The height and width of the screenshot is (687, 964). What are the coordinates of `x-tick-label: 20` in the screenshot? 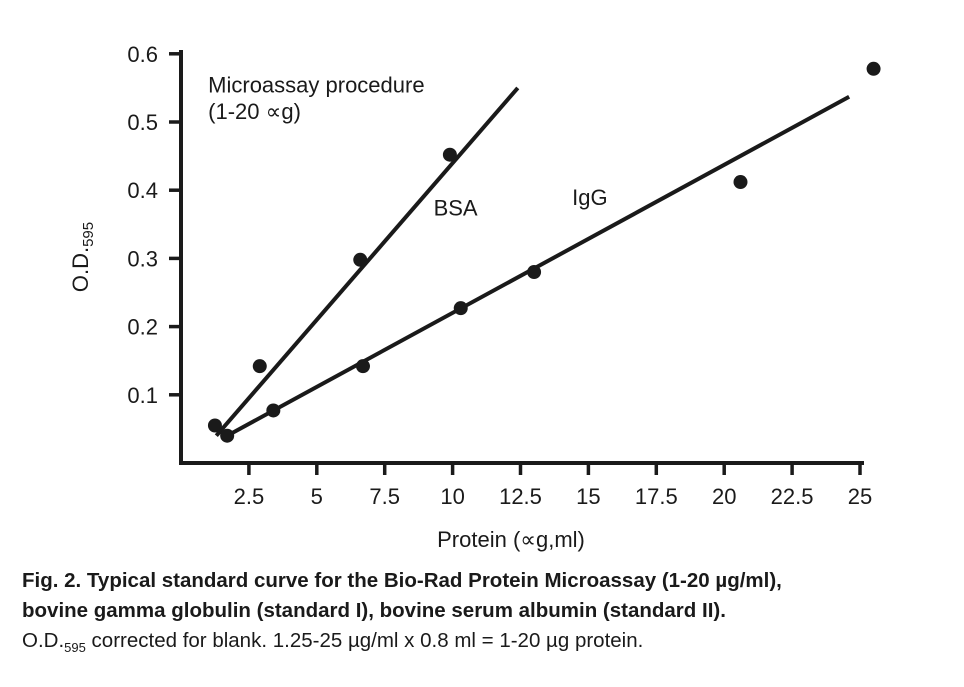 It's located at (724, 496).